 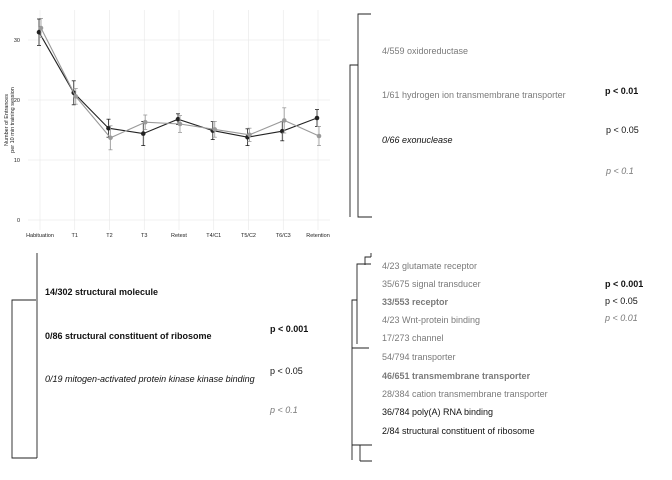 I want to click on y-tick-label: 0, so click(x=18, y=221).